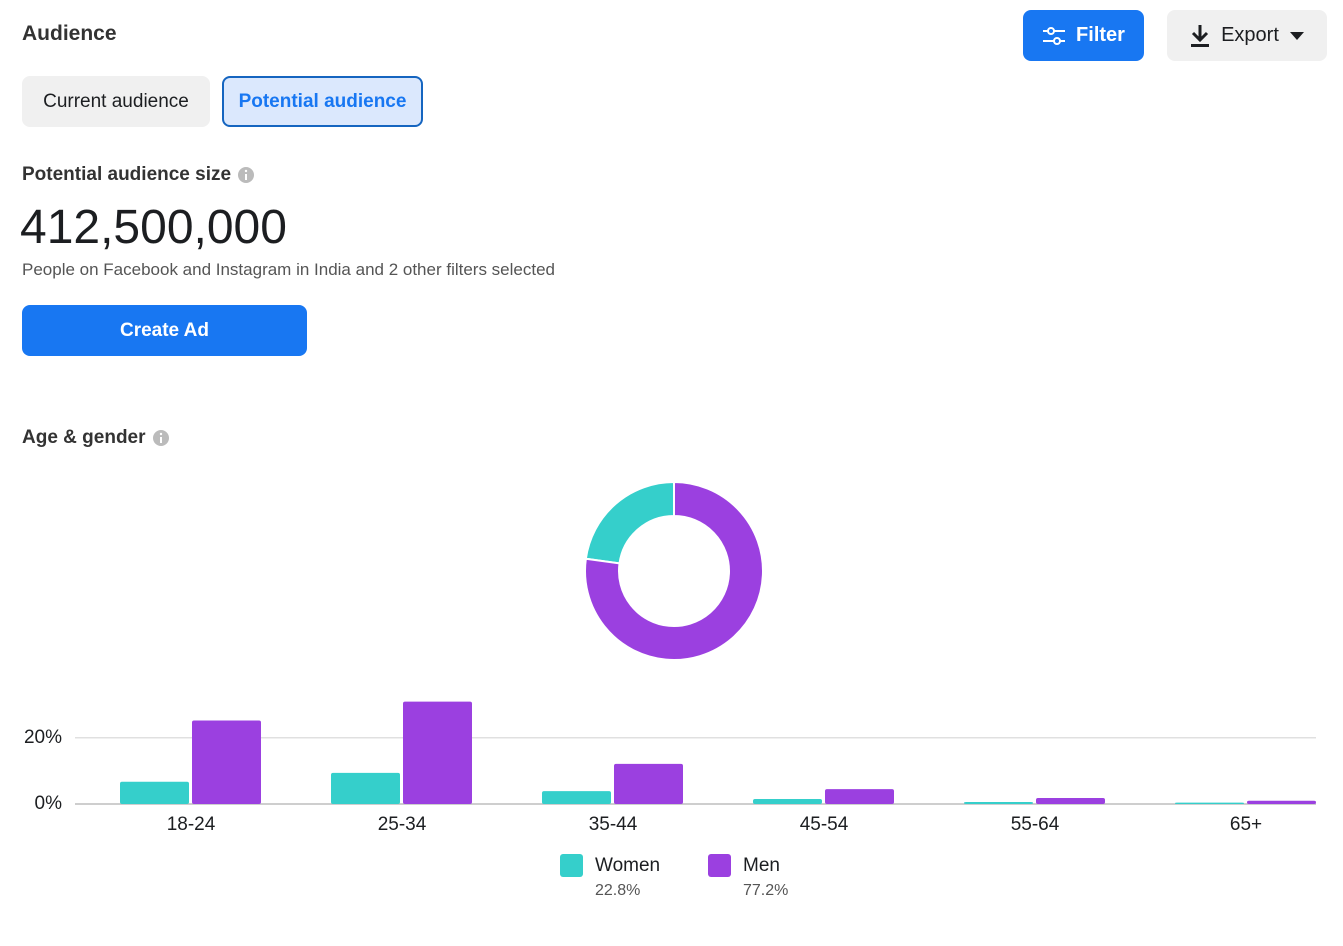 The image size is (1343, 946). What do you see at coordinates (116, 101) in the screenshot?
I see `tab: Current audience` at bounding box center [116, 101].